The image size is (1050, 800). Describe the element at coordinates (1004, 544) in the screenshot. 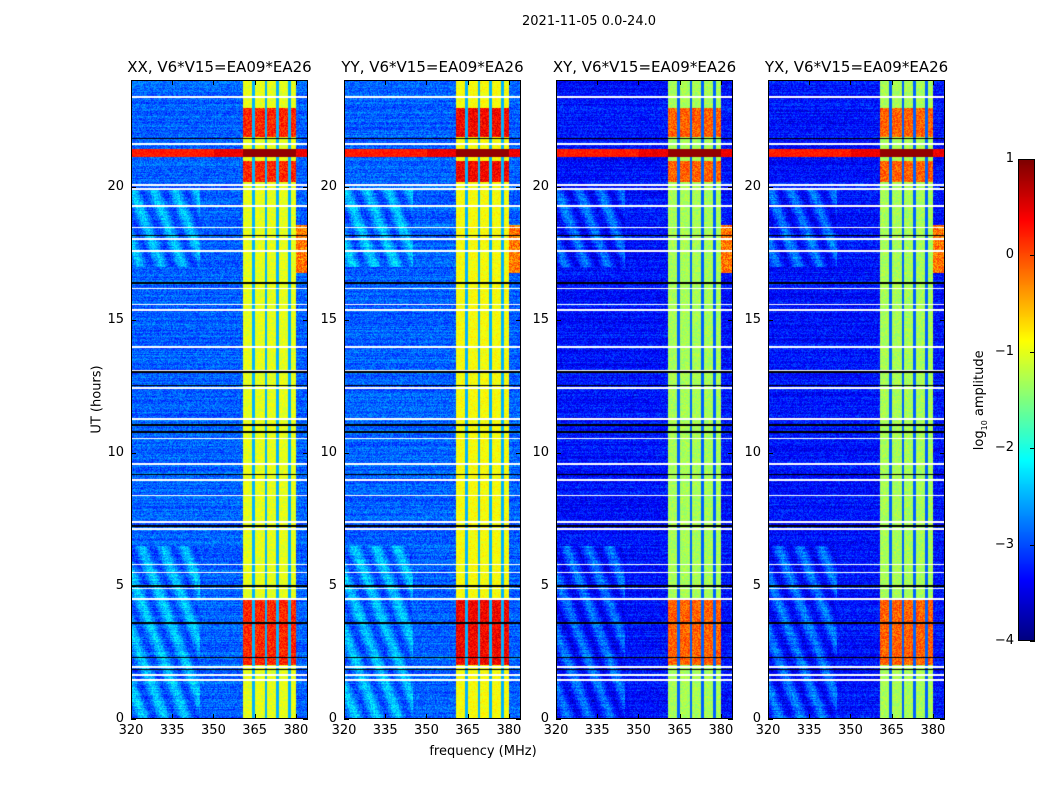

I see `colorbar-tick-label: −3` at that location.